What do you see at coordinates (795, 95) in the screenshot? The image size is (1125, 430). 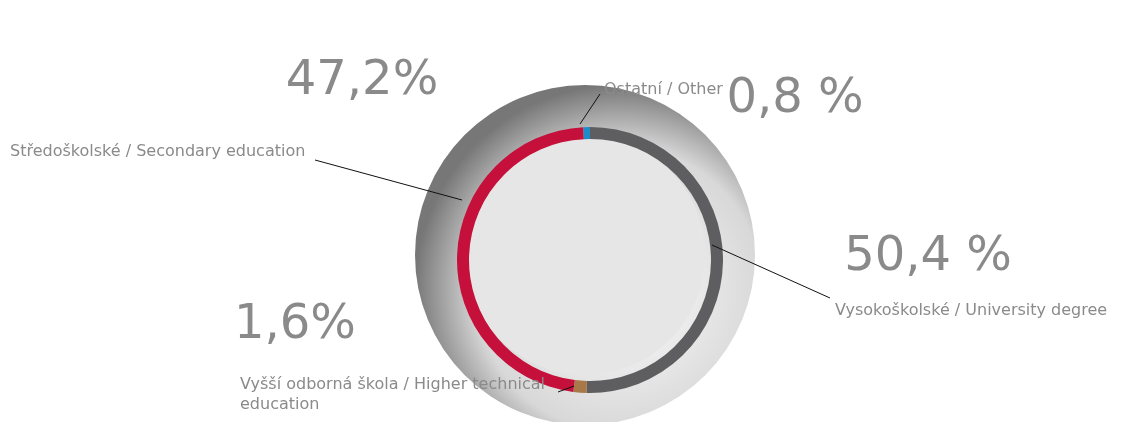 I see `data-label: 0,8 %` at bounding box center [795, 95].